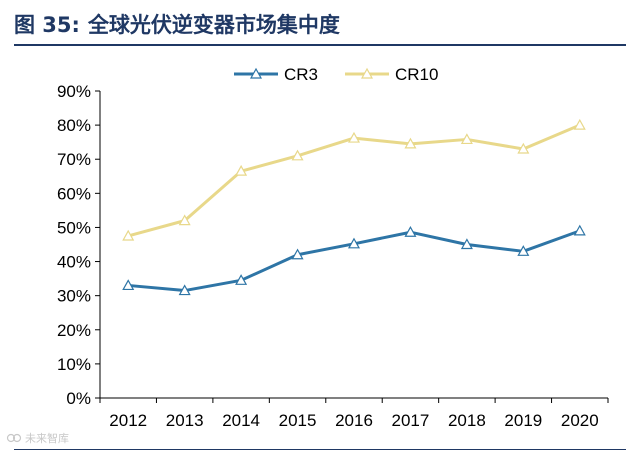 The width and height of the screenshot is (640, 453). I want to click on y-tick-label: 80%, so click(74, 125).